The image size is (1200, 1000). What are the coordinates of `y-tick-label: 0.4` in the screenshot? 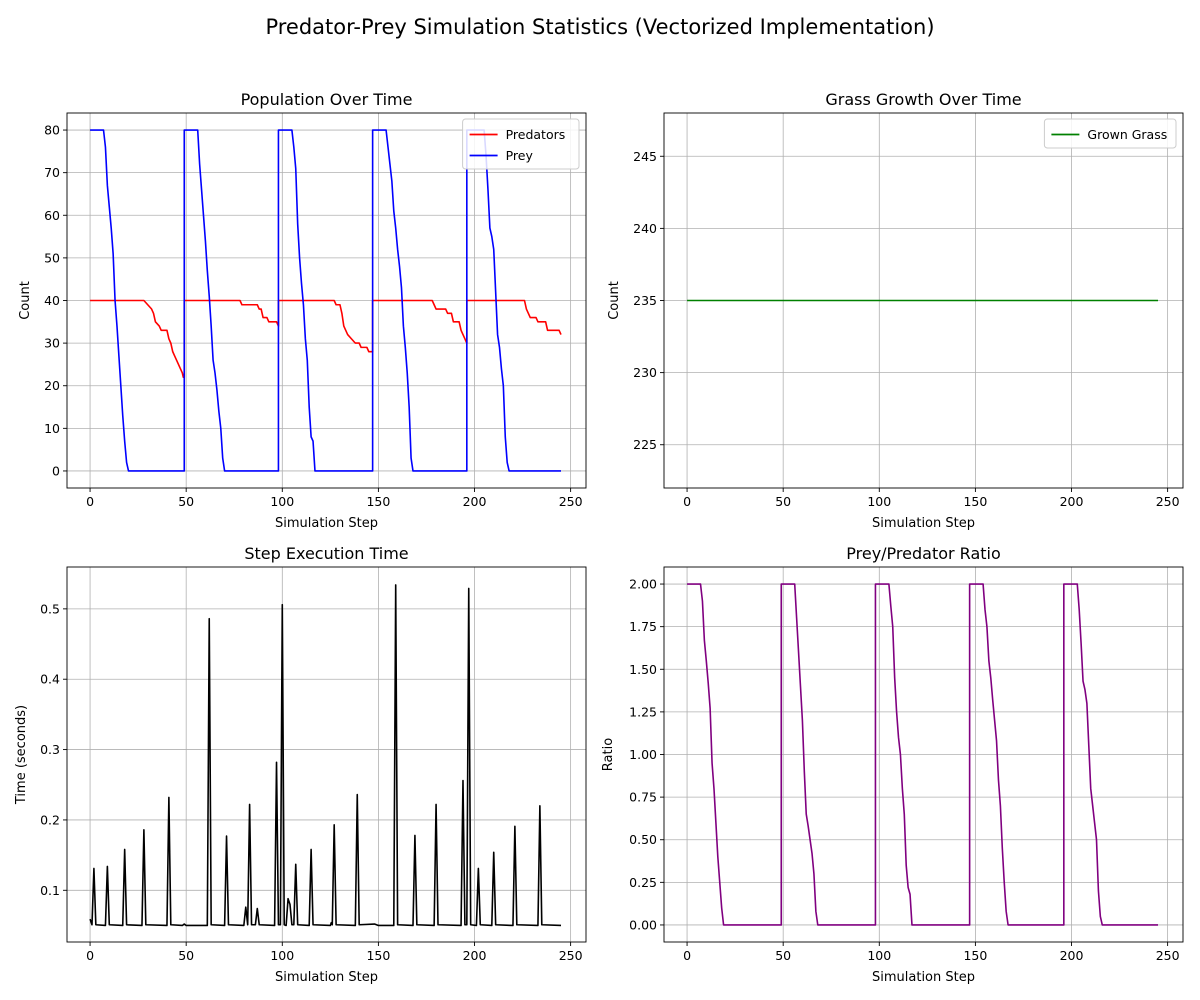 It's located at (50, 679).